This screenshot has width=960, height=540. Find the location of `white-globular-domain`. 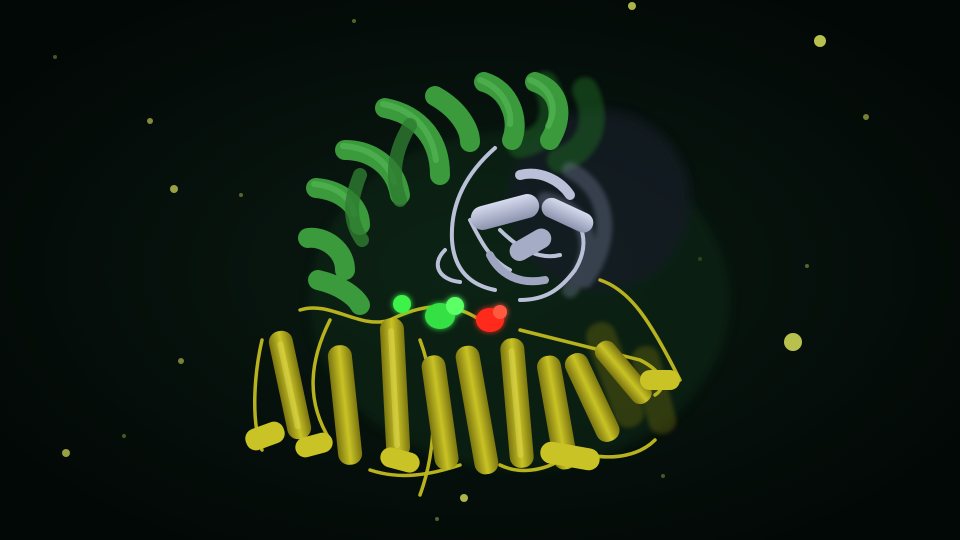

white-globular-domain is located at coordinates (524, 224).